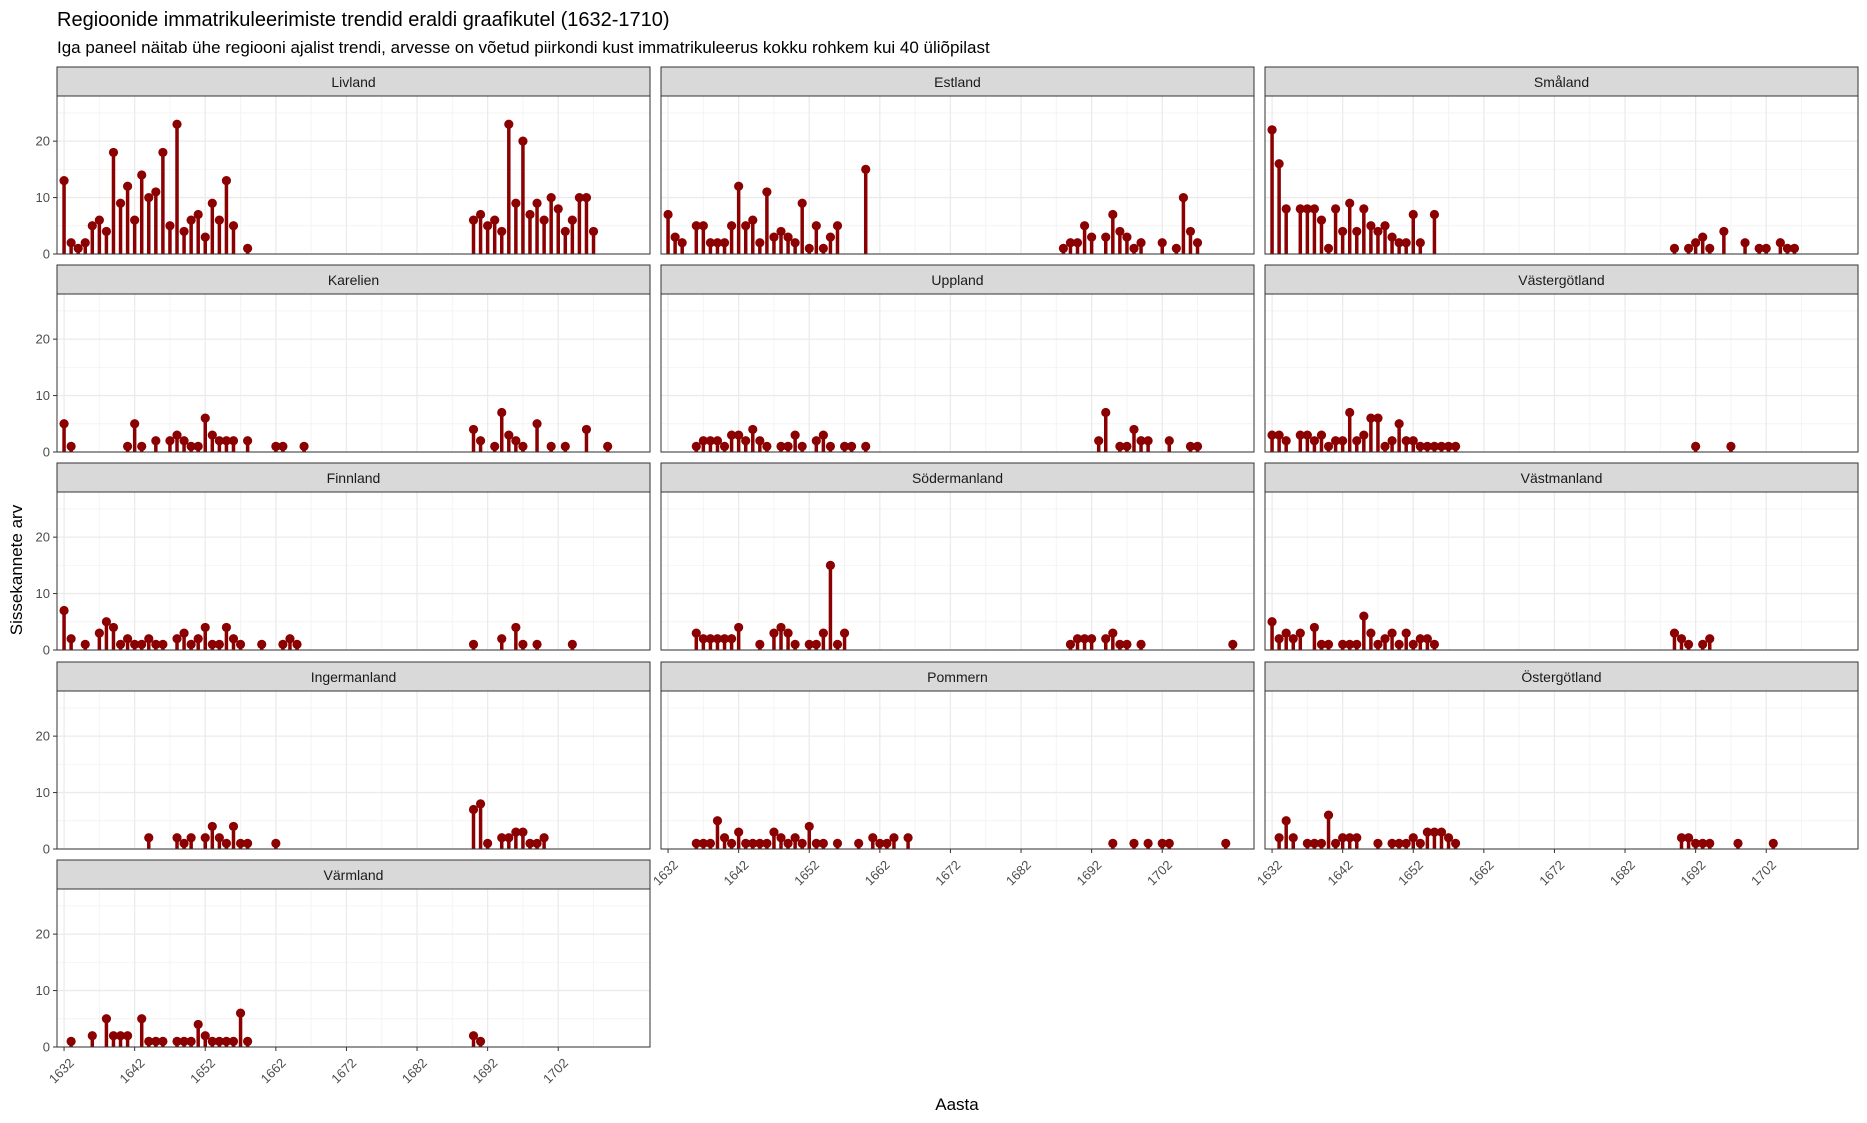 Image resolution: width=1867 pixels, height=1123 pixels. Describe the element at coordinates (1159, 872) in the screenshot. I see `x-tick-label: 1702` at that location.